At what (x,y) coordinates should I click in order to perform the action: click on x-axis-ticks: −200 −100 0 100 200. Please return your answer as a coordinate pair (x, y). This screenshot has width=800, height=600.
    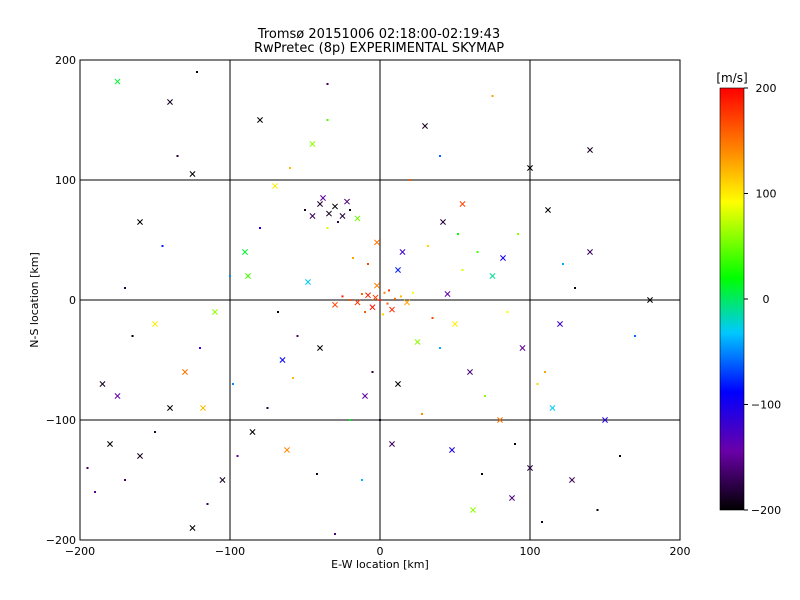
    Looking at the image, I should click on (378, 551).